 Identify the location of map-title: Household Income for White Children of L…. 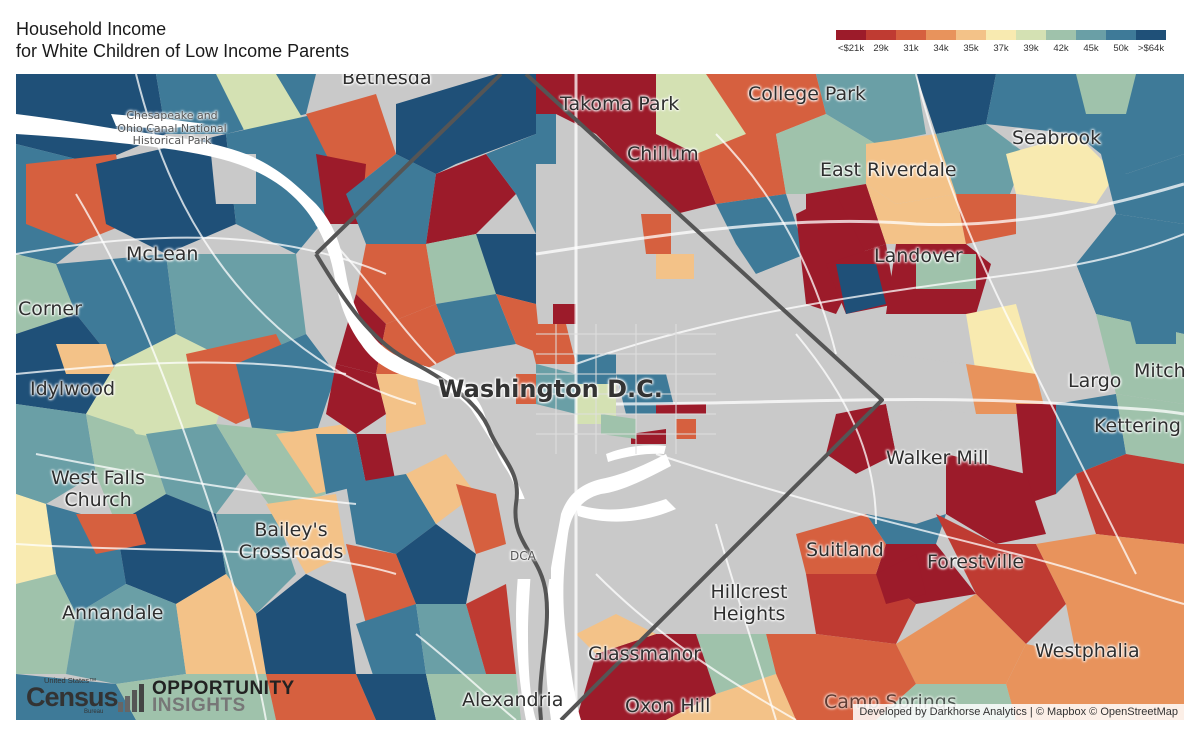
(182, 40).